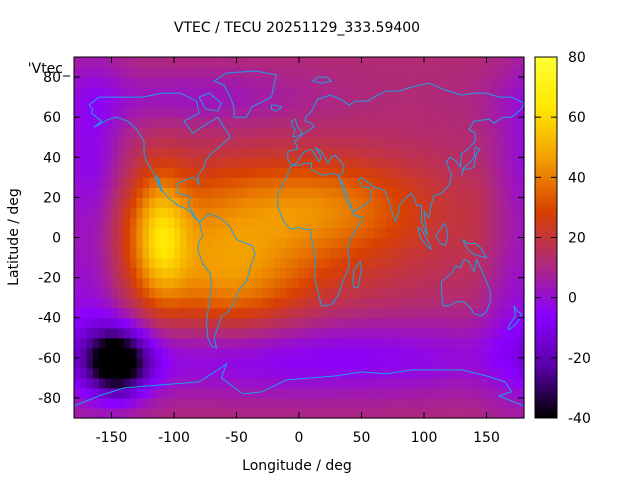 Image resolution: width=640 pixels, height=480 pixels. Describe the element at coordinates (406, 159) in the screenshot. I see `coastline-eurasia` at that location.